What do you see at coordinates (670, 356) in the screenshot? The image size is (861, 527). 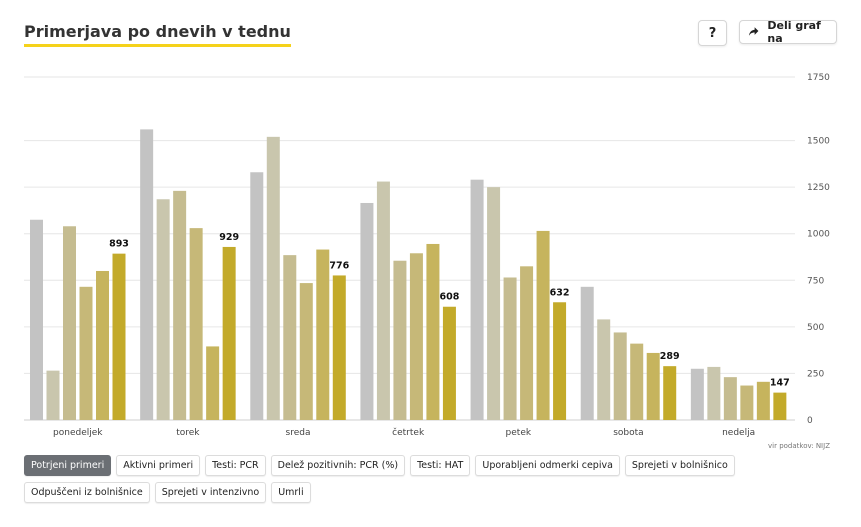 I see `bar-value-label: 289` at bounding box center [670, 356].